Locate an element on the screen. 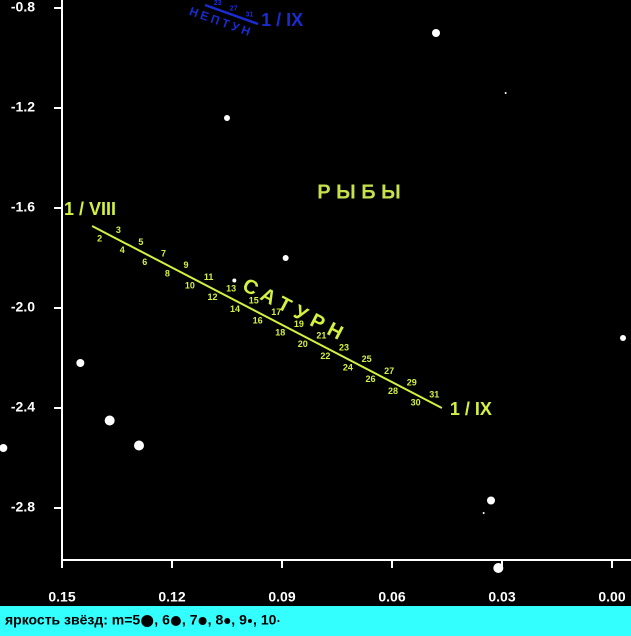  day-label: 18 is located at coordinates (280, 332).